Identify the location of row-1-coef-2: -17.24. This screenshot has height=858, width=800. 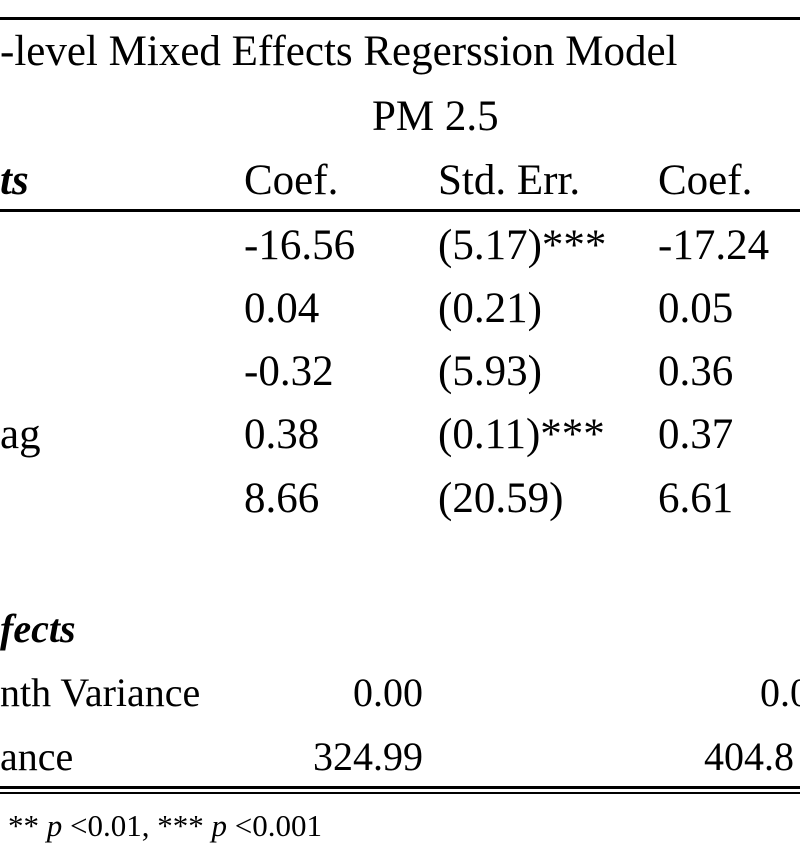
(714, 245).